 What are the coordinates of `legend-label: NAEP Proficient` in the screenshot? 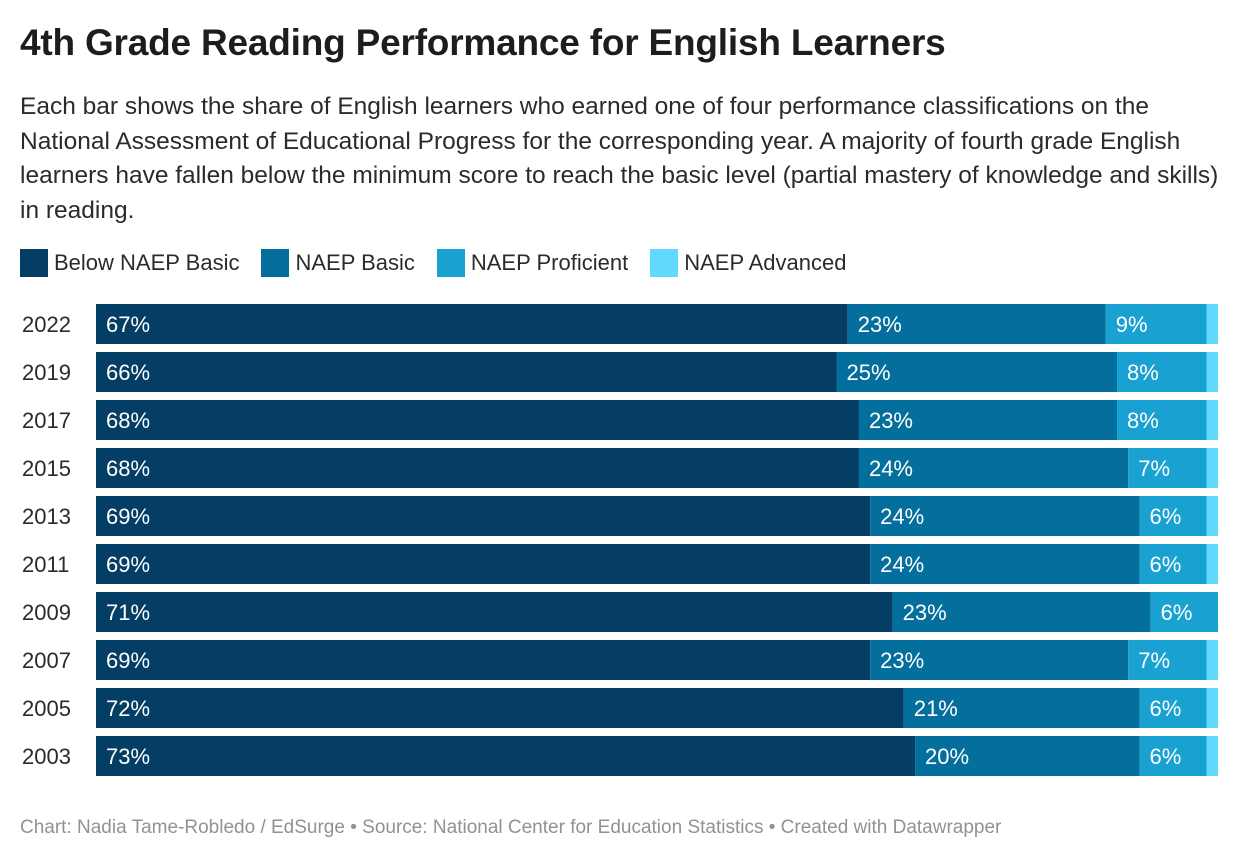 It's located at (549, 262).